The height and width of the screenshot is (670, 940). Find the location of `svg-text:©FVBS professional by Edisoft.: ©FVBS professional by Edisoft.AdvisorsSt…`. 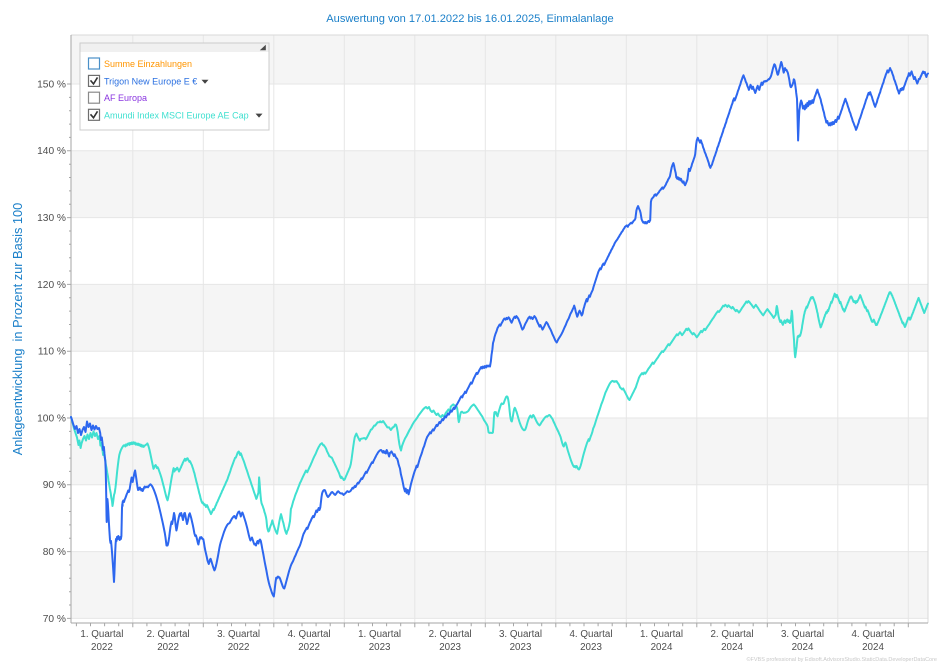

svg-text:©FVBS professional by Edisoft.: ©FVBS professional by Edisoft.AdvisorsSt… is located at coordinates (841, 659).